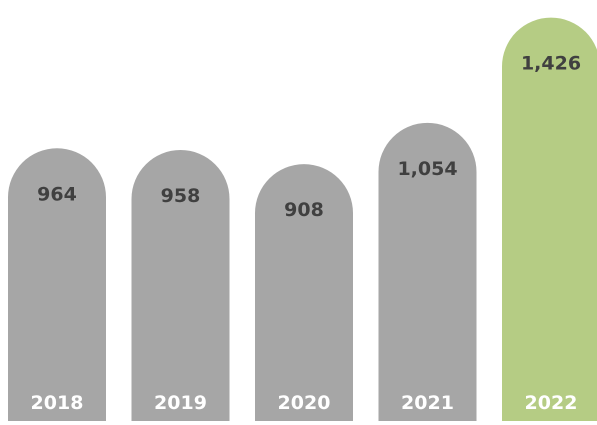 The image size is (597, 425). What do you see at coordinates (57, 194) in the screenshot?
I see `data-label-2018: 964` at bounding box center [57, 194].